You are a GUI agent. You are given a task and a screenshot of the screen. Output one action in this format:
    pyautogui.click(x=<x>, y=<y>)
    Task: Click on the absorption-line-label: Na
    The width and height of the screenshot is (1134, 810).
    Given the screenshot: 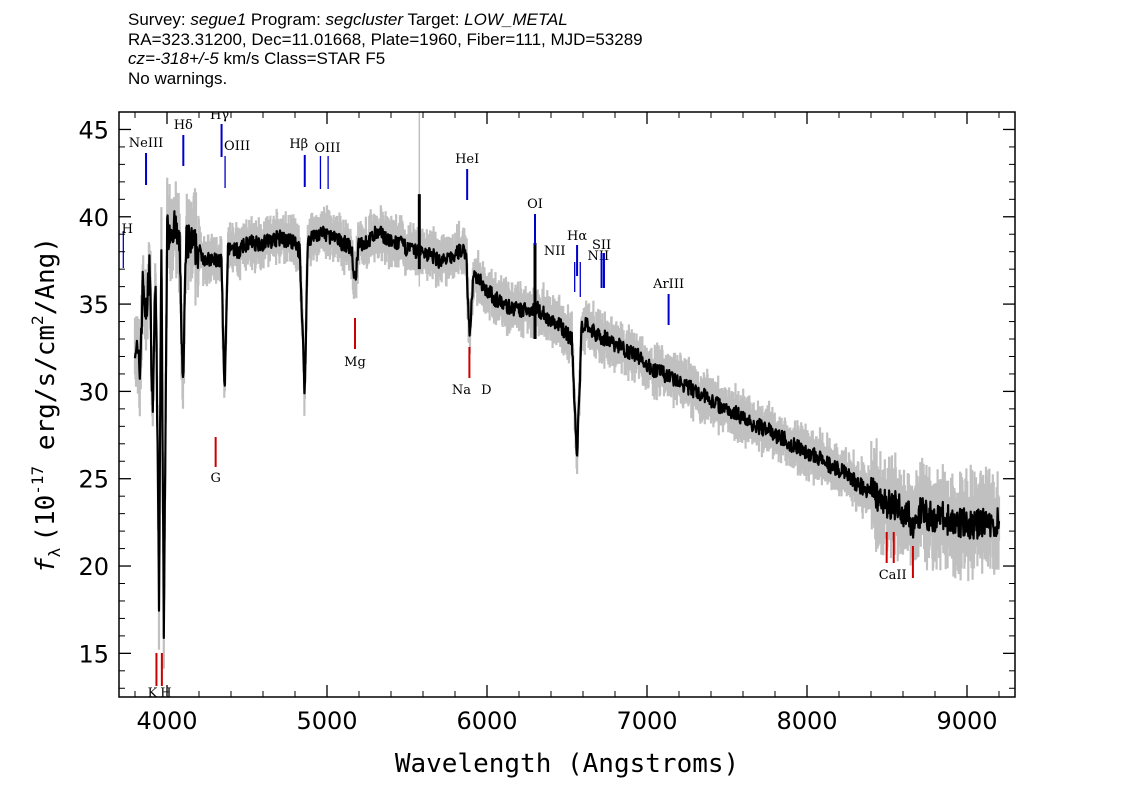 What is the action you would take?
    pyautogui.click(x=461, y=390)
    